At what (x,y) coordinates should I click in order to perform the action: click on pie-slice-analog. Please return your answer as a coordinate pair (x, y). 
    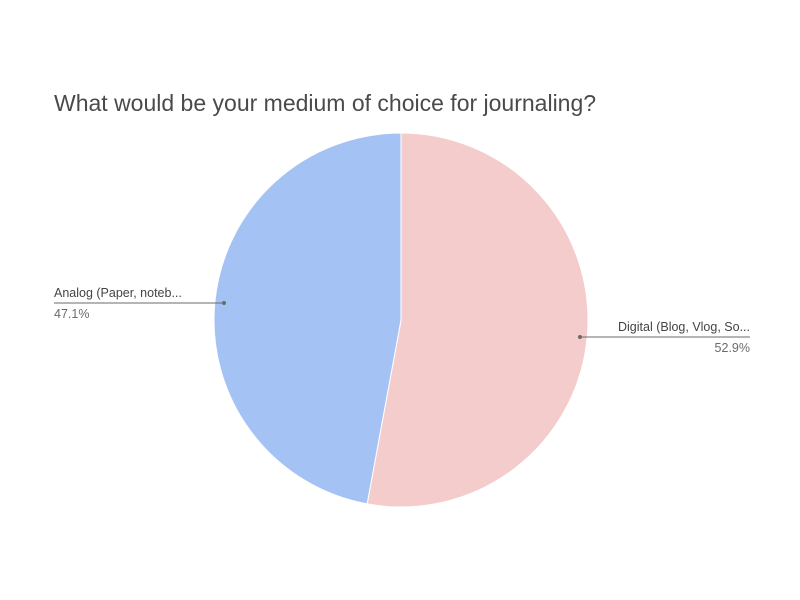
    Looking at the image, I should click on (307, 318).